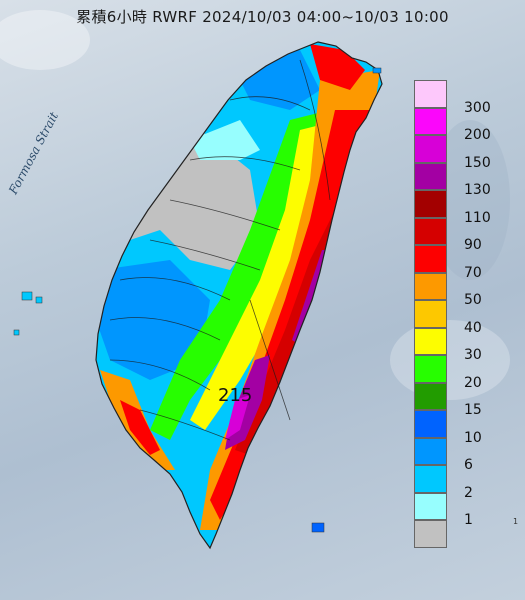 The height and width of the screenshot is (600, 525). Describe the element at coordinates (473, 327) in the screenshot. I see `legend-label: 40` at that location.